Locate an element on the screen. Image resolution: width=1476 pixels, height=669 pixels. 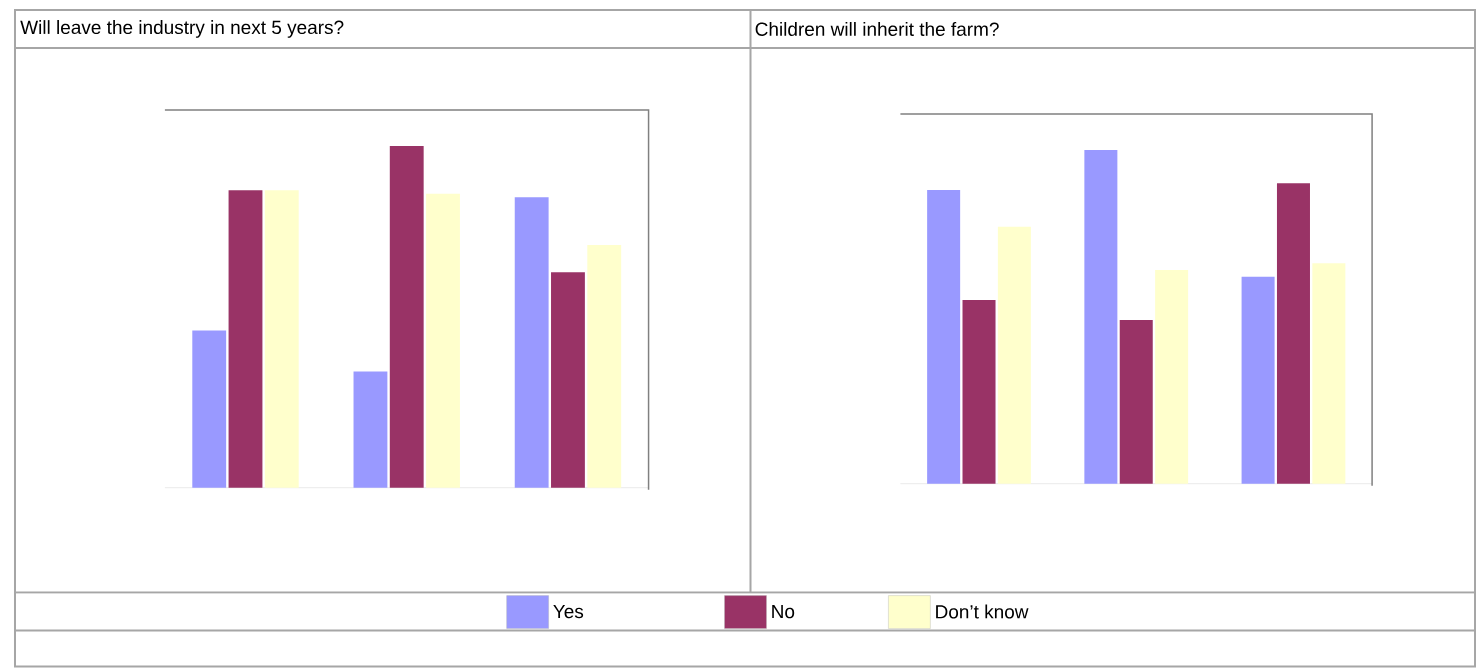
chart-title: Will leave the industry in next 5 years? is located at coordinates (182, 29).